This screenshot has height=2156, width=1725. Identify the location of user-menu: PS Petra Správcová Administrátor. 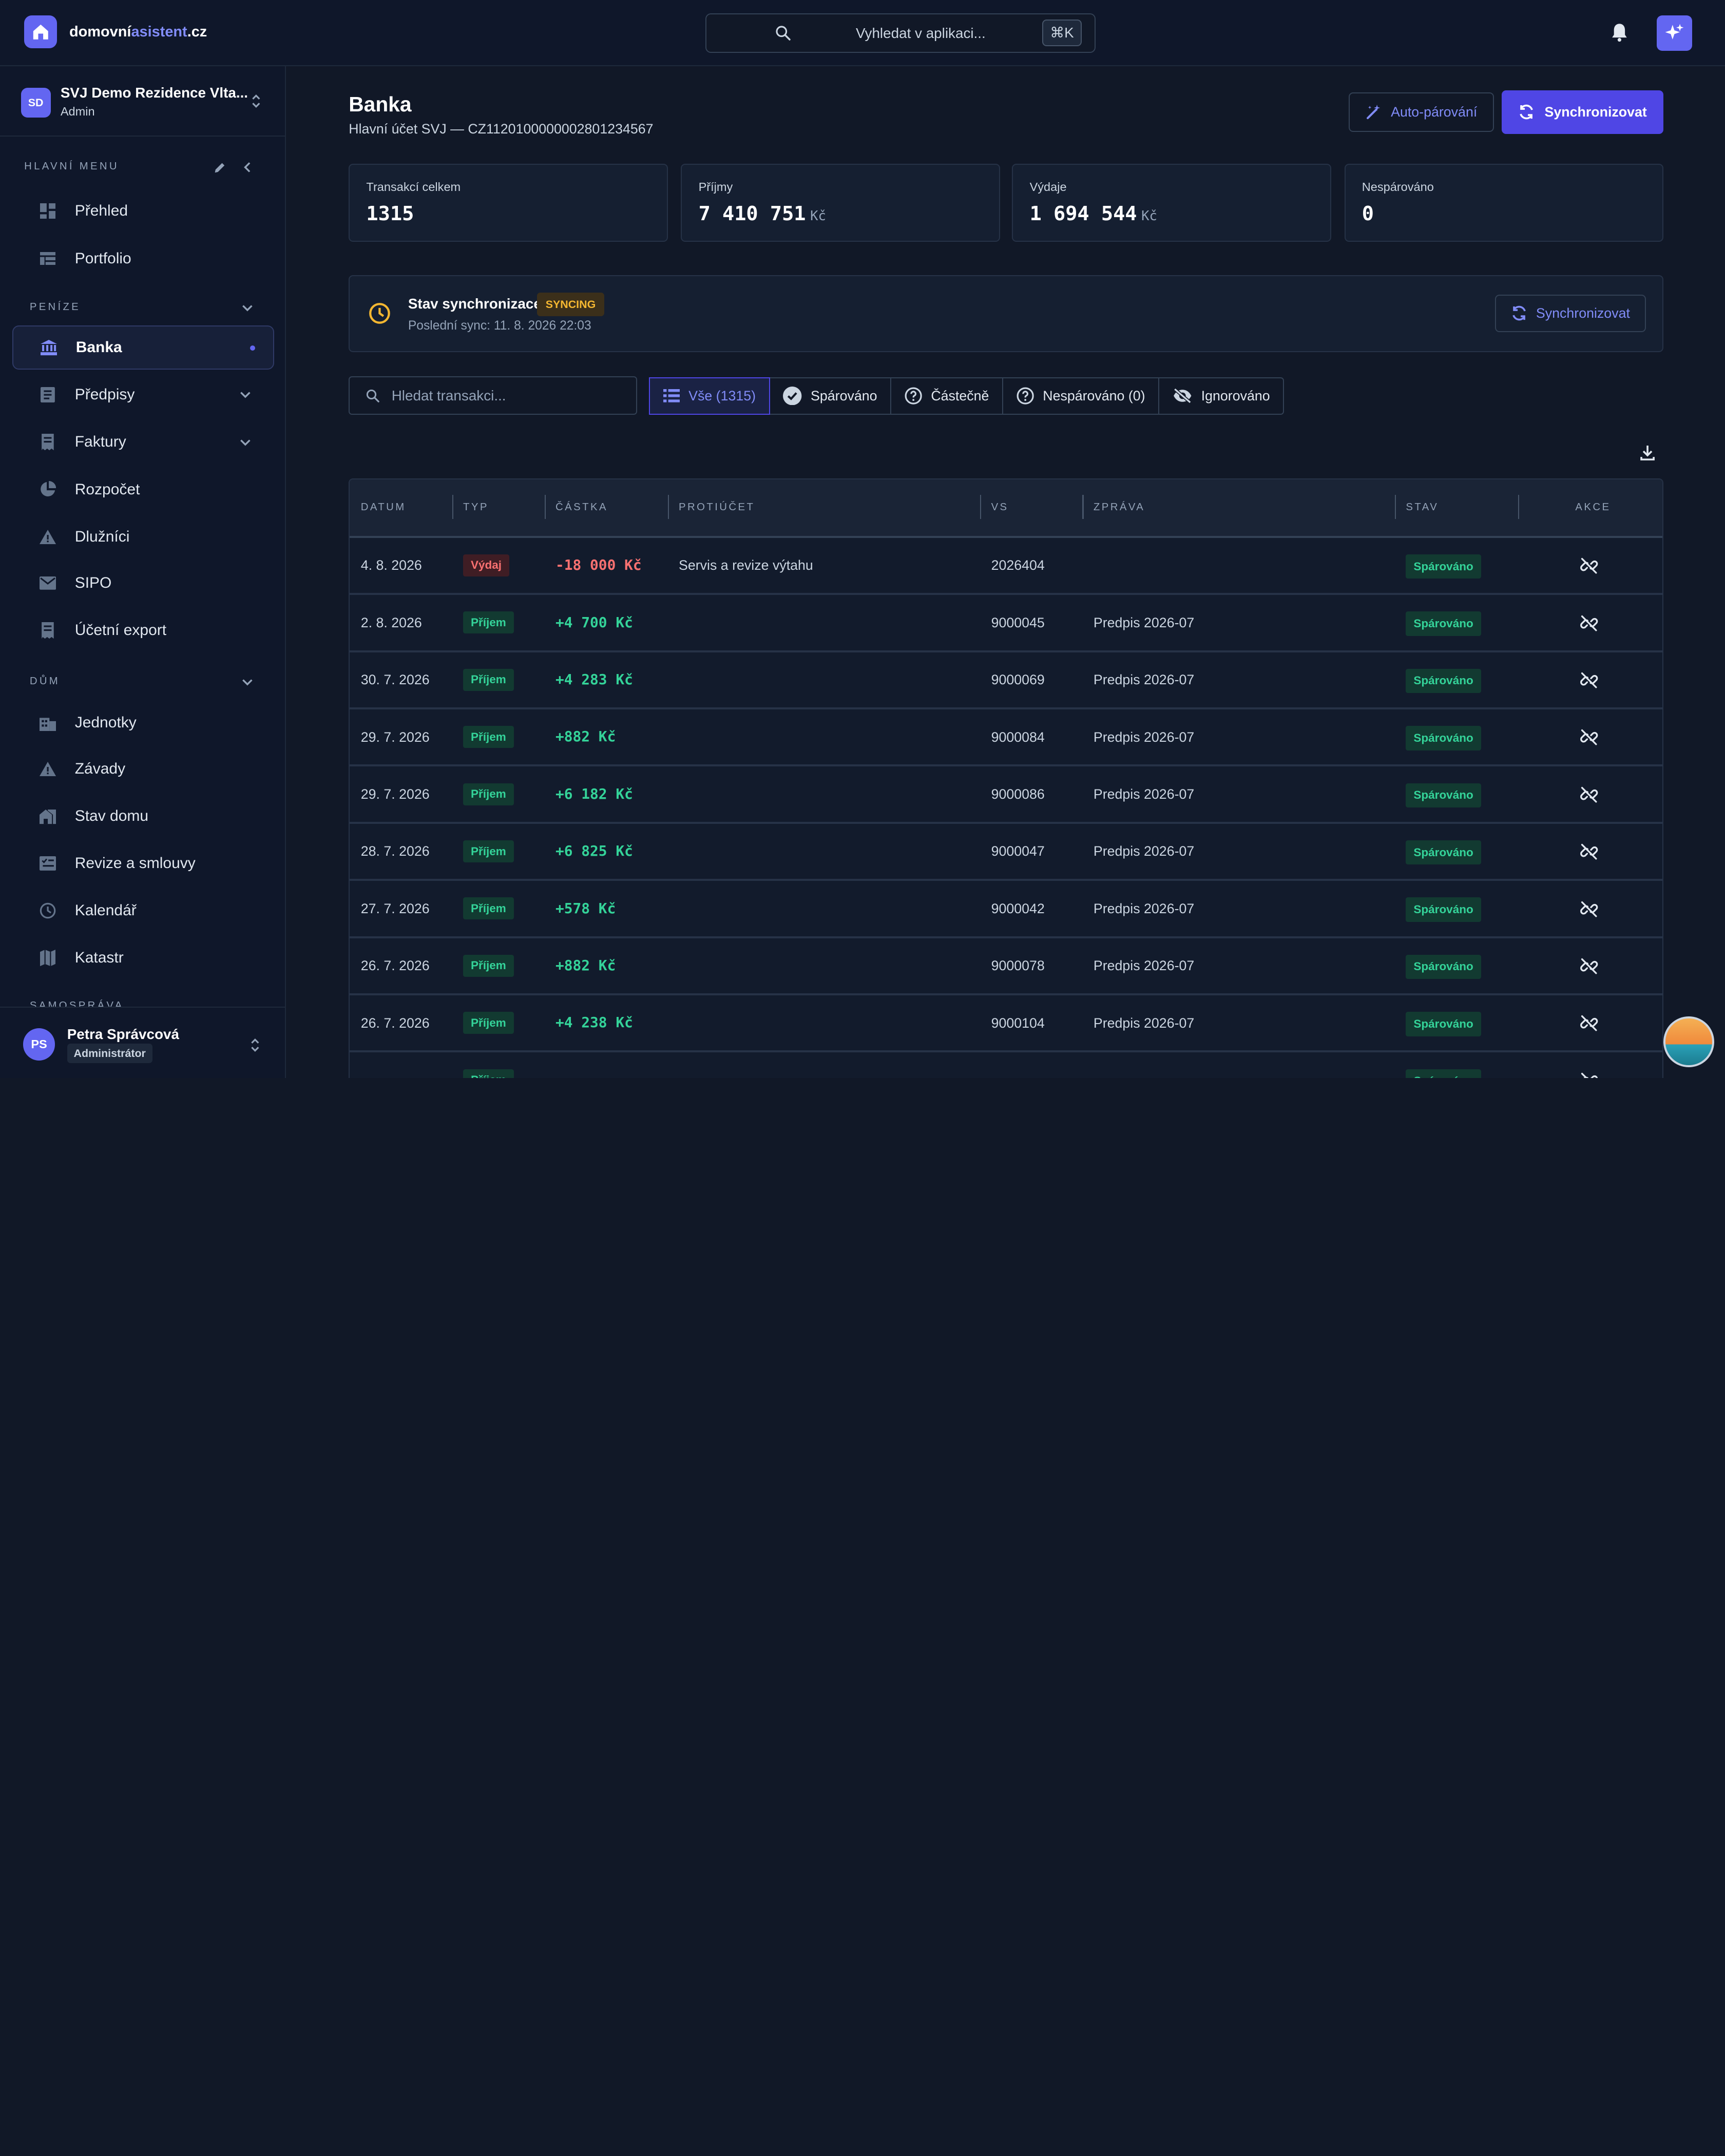
(142, 1042).